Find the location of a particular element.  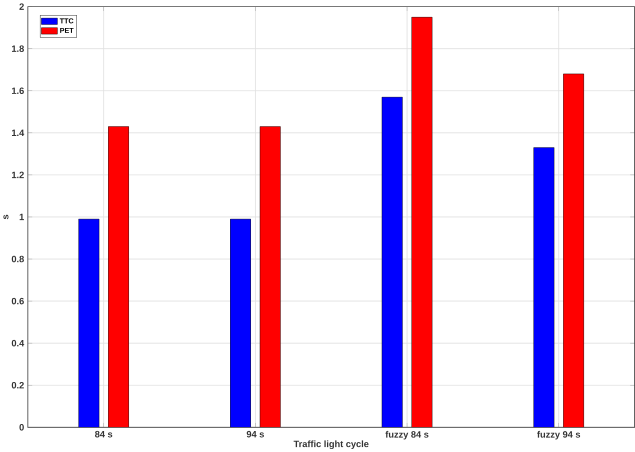

y-tick-label: 0 is located at coordinates (21, 427).